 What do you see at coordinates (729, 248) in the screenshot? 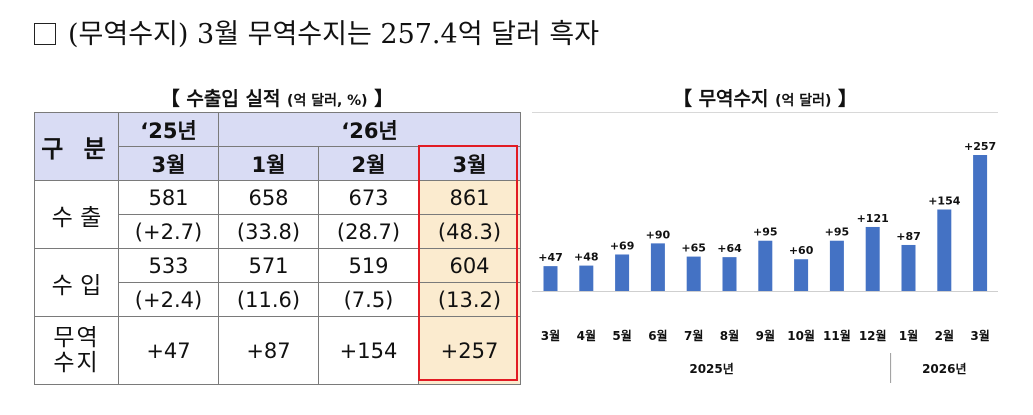
I see `chart-data-label: +64` at bounding box center [729, 248].